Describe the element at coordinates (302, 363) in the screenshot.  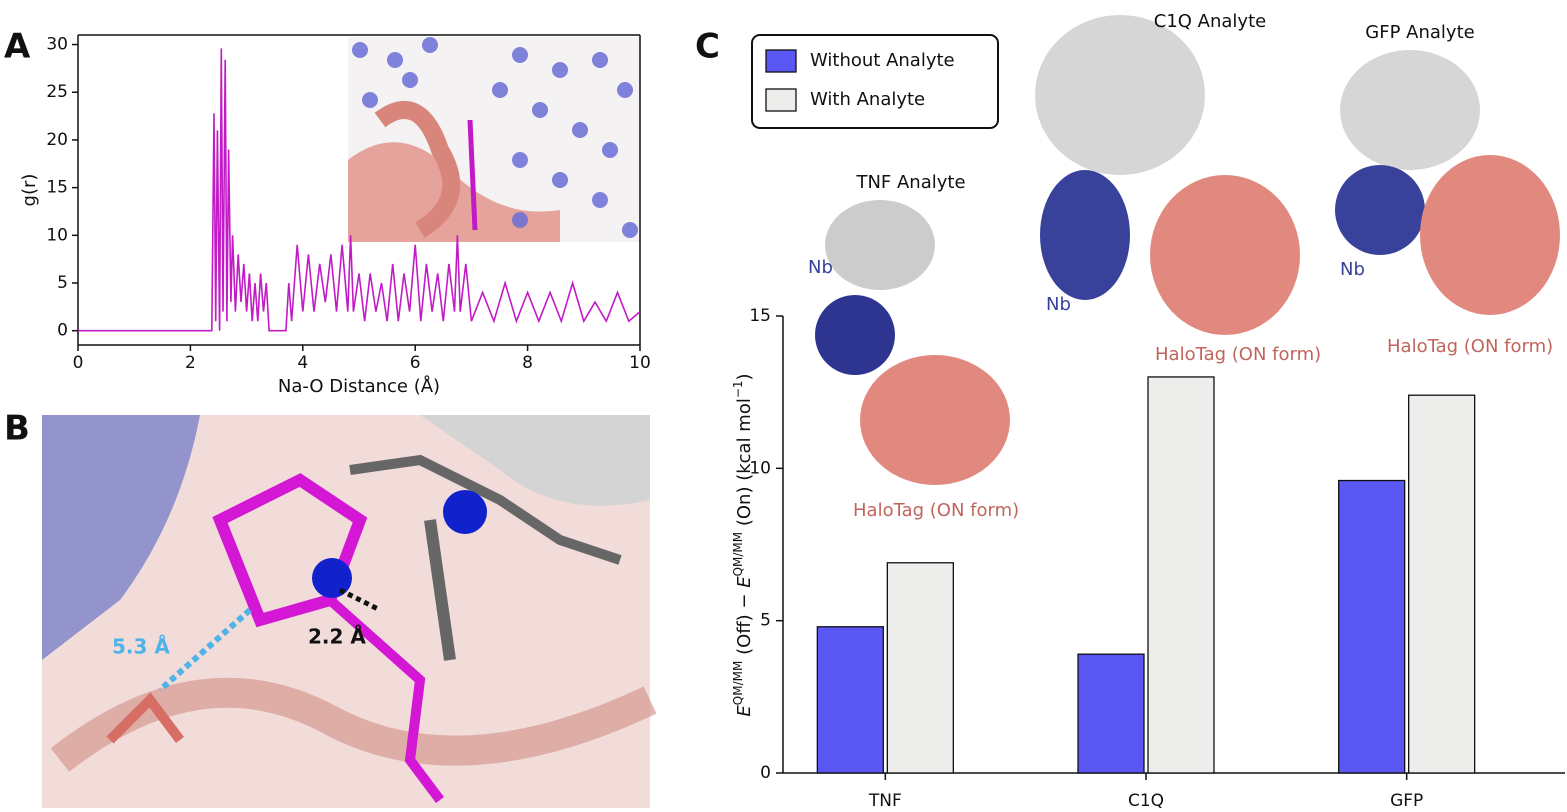
I see `x-tick-label: 4` at that location.